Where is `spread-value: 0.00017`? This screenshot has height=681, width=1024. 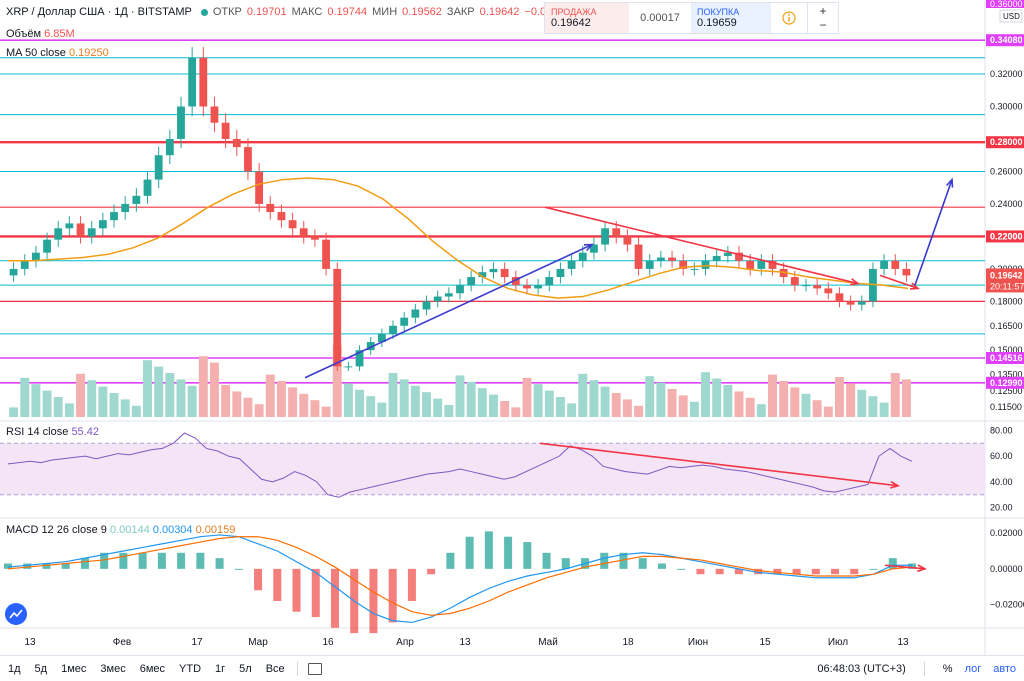 spread-value: 0.00017 is located at coordinates (660, 18).